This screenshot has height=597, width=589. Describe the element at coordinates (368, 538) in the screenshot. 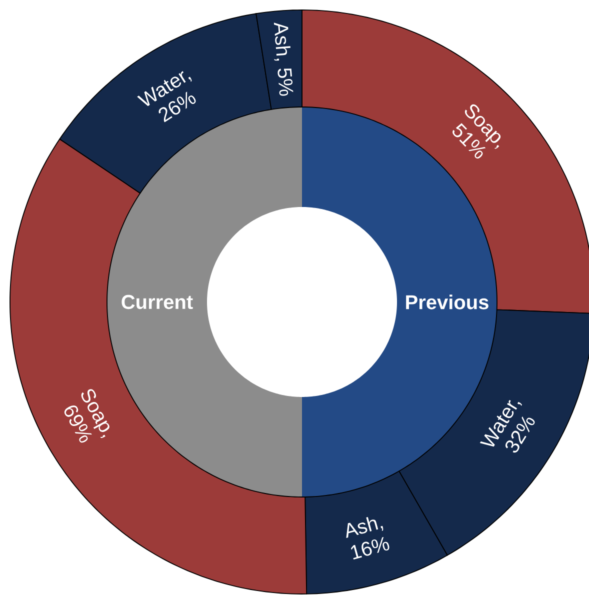

I see `data-label: Ash, 16%` at that location.